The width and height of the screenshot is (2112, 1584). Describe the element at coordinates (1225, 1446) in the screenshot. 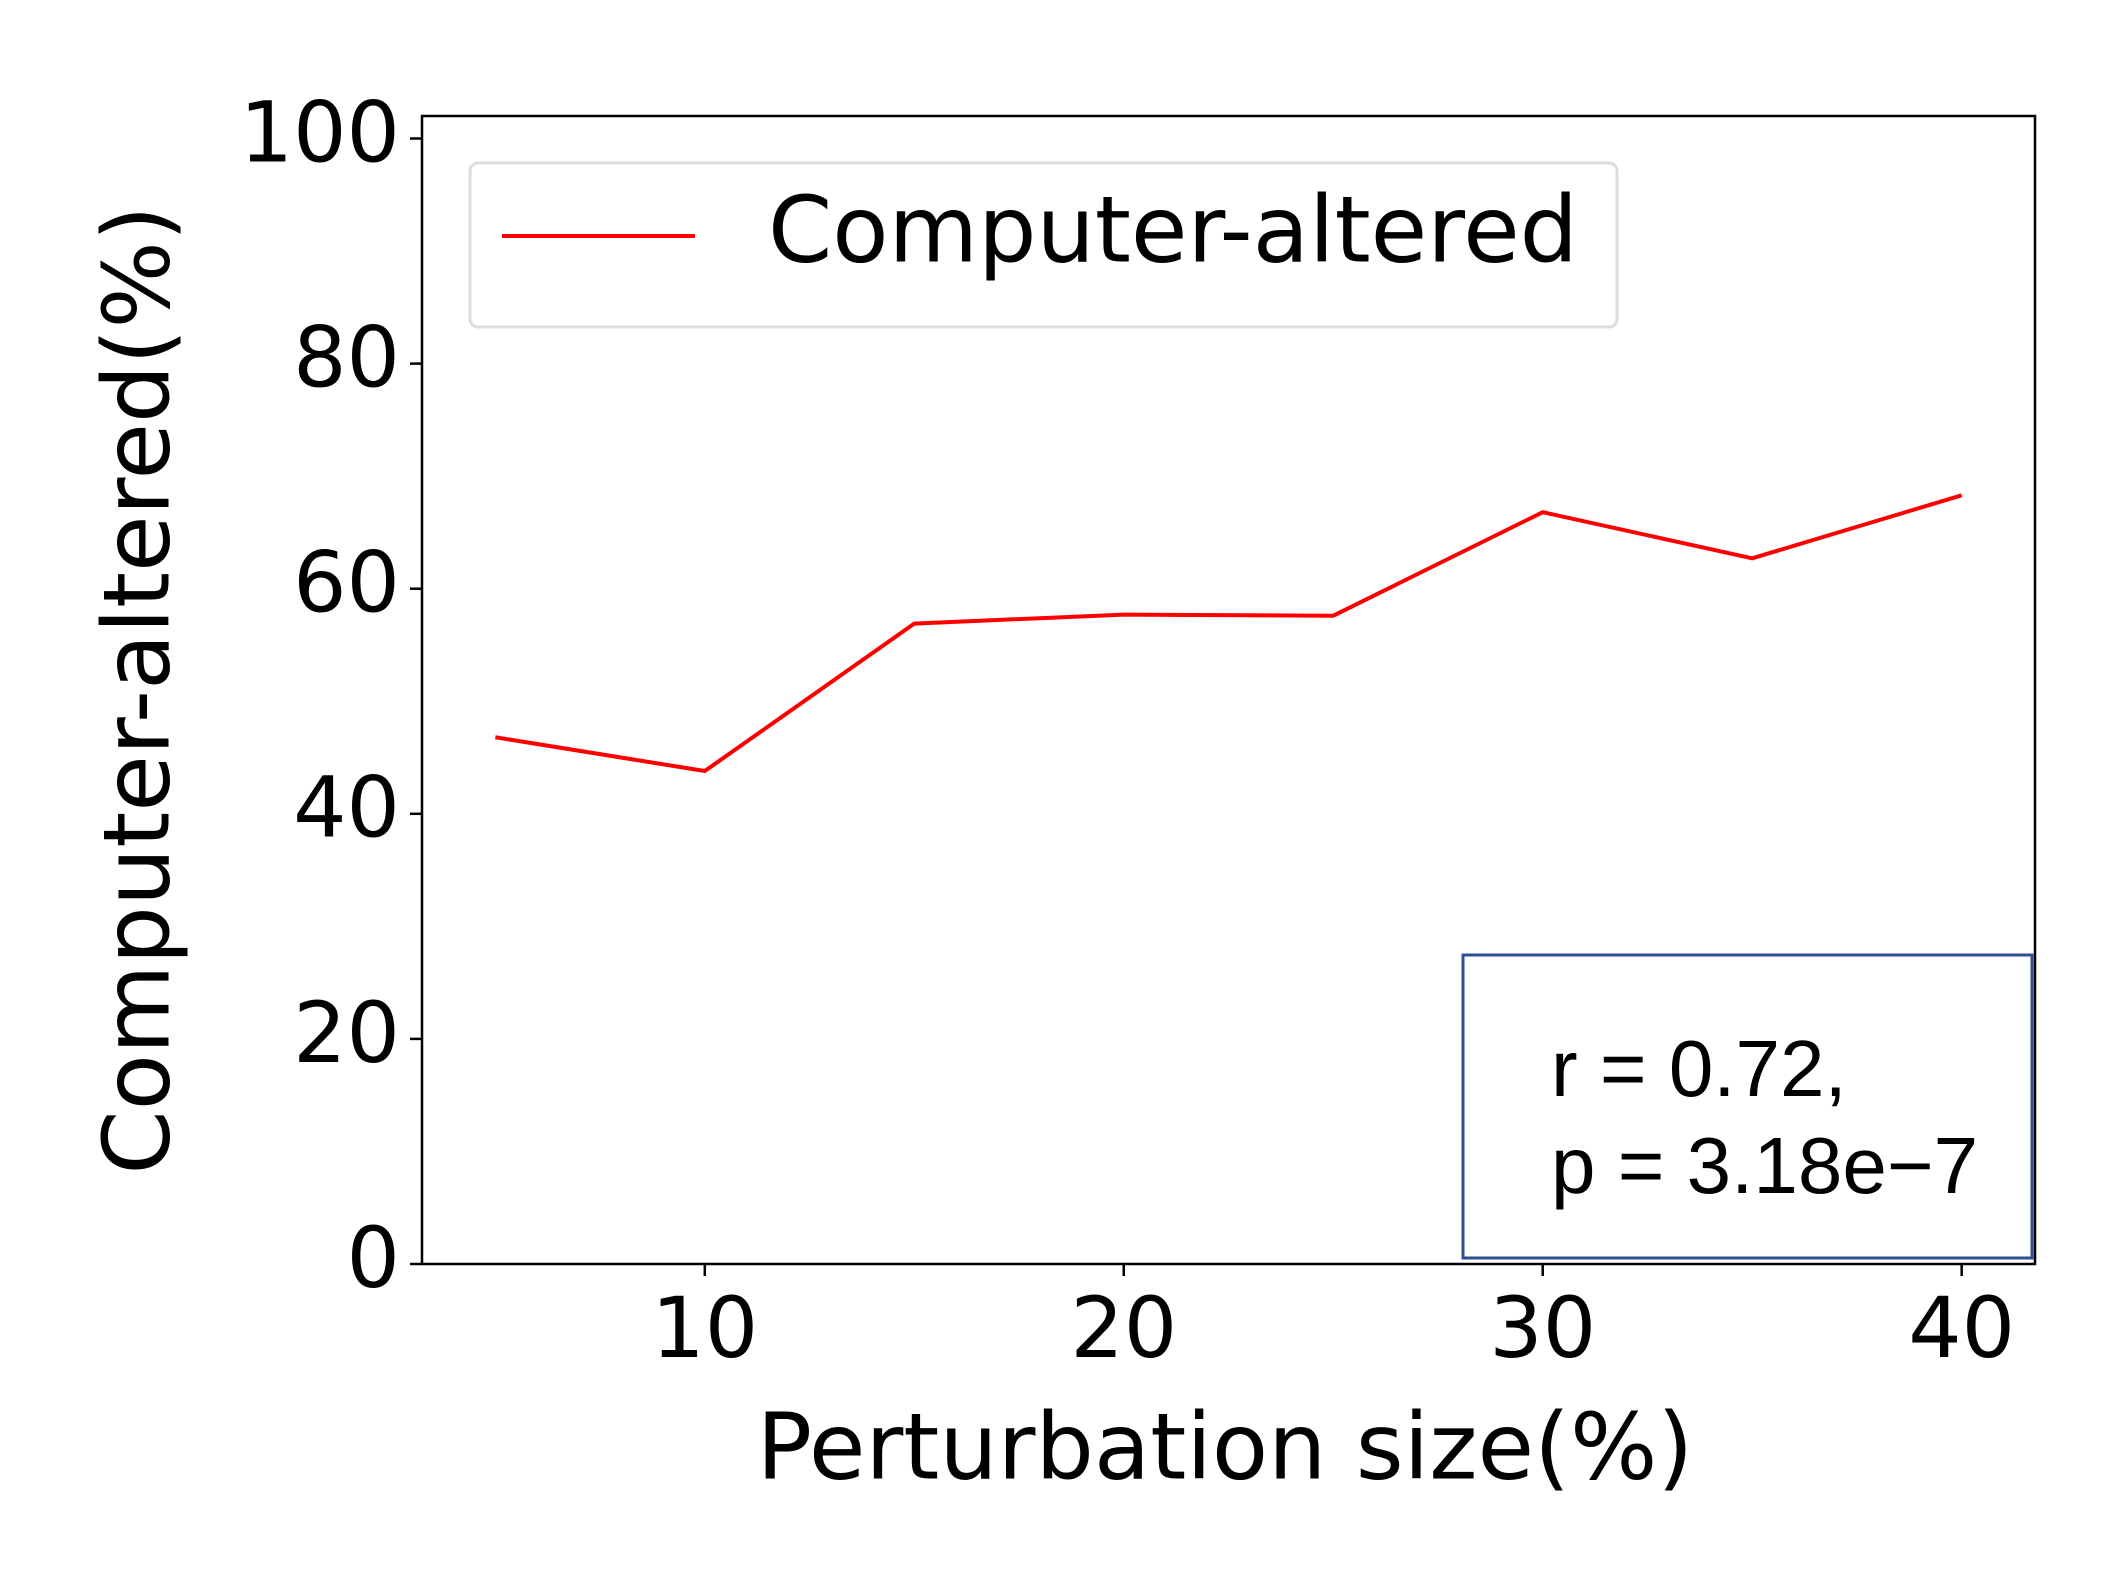

I see `x-axis-label: Perturbation size(%)` at that location.